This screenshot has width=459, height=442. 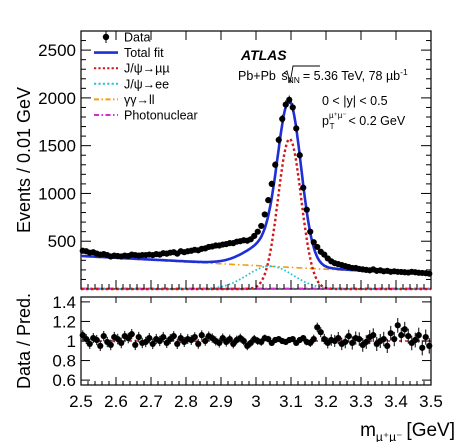 I want to click on y-tick-label-top: 1000, so click(x=57, y=193).